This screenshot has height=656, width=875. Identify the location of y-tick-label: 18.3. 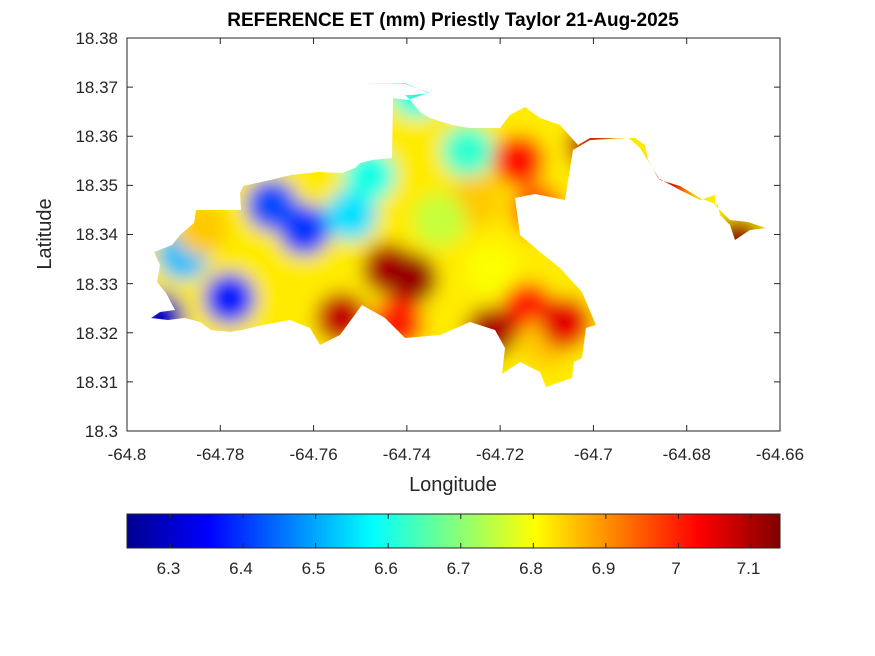
(101, 431).